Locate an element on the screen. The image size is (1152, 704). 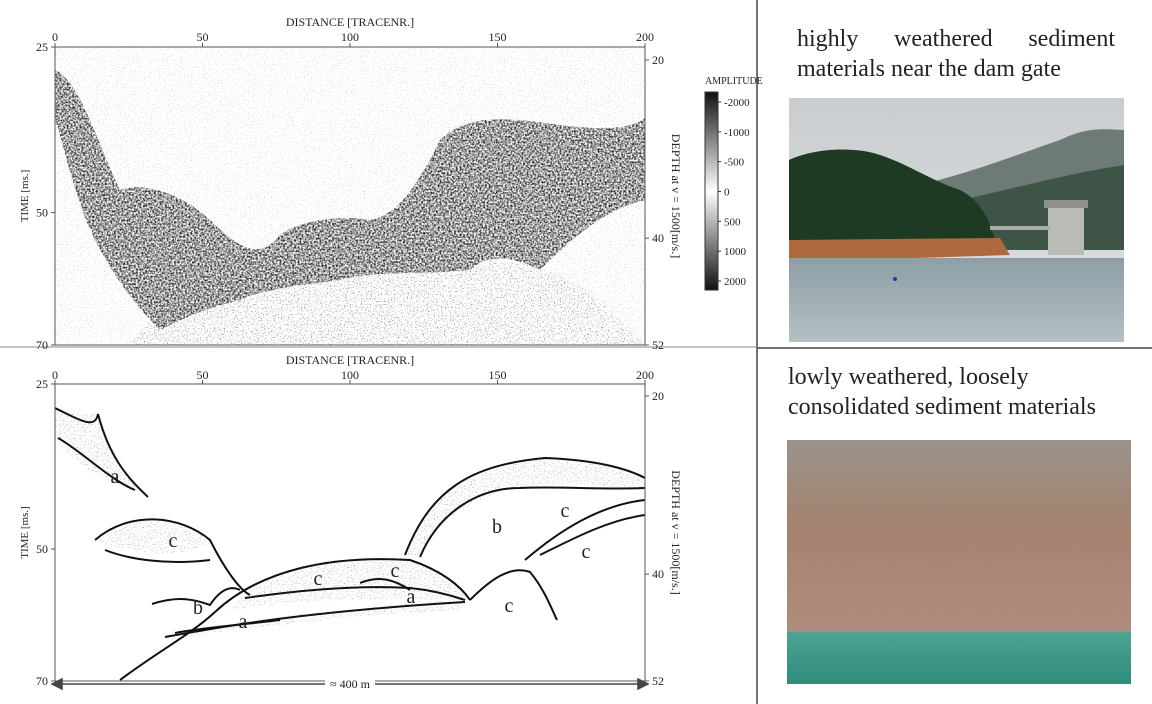
colorbar-tick-label: 500 is located at coordinates (732, 222).